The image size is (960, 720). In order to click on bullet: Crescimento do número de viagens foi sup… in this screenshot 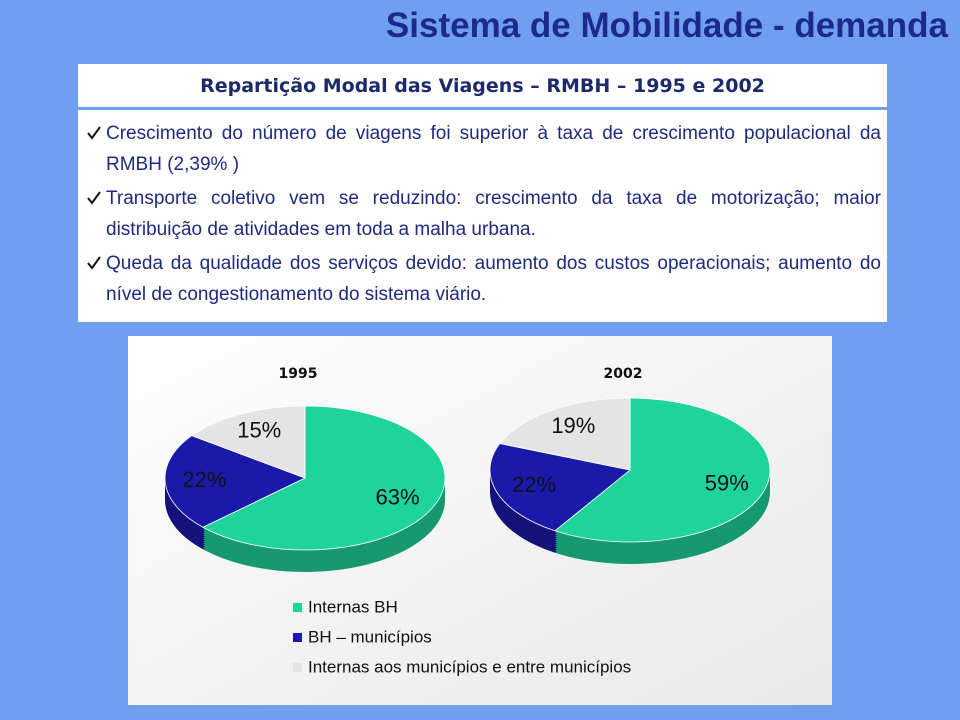, I will do `click(483, 149)`.